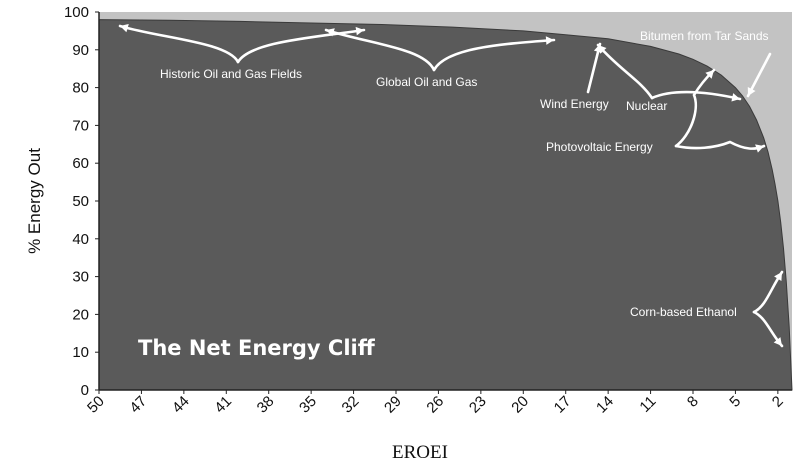  Describe the element at coordinates (693, 402) in the screenshot. I see `x-tick-label: 8` at that location.